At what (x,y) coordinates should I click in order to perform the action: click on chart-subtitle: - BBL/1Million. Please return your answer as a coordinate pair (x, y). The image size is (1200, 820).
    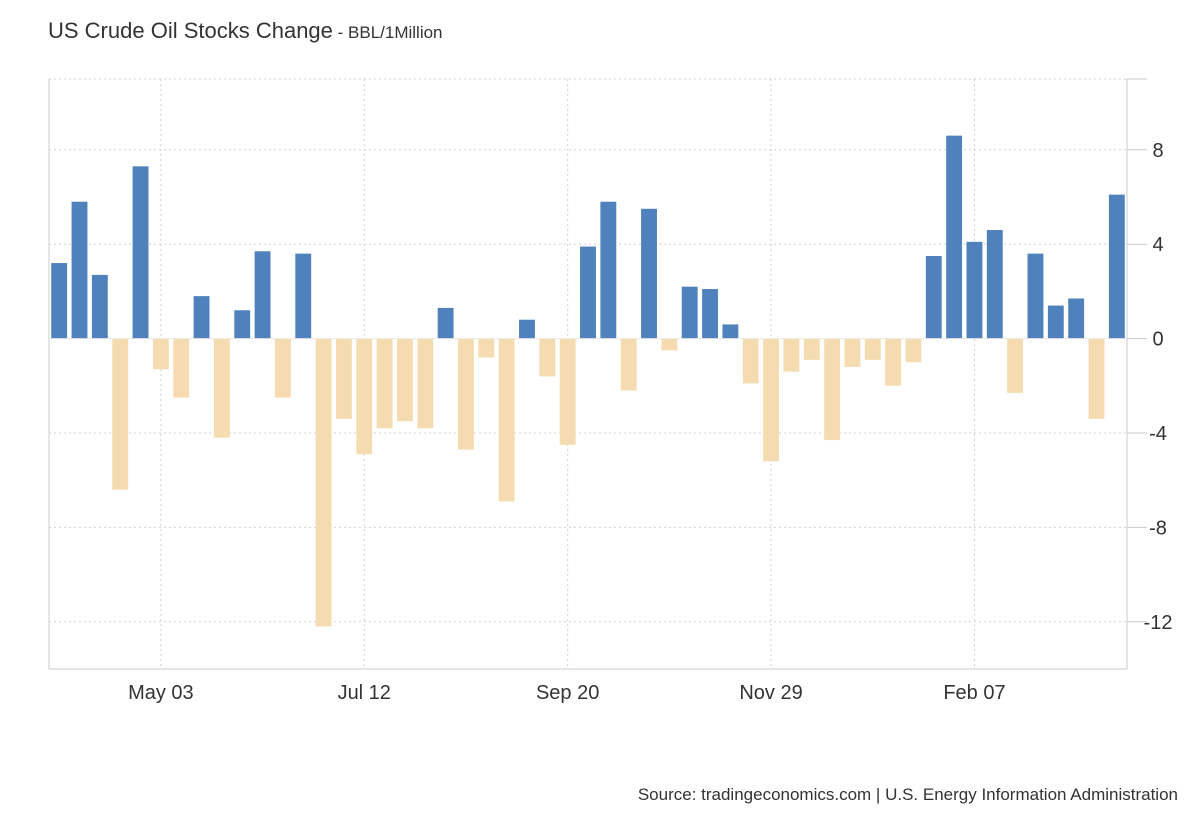
    Looking at the image, I should click on (387, 32).